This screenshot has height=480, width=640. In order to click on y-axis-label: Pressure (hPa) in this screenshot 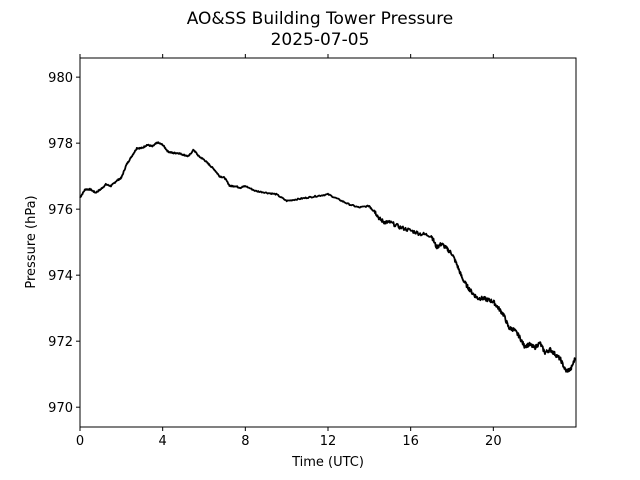, I will do `click(31, 241)`.